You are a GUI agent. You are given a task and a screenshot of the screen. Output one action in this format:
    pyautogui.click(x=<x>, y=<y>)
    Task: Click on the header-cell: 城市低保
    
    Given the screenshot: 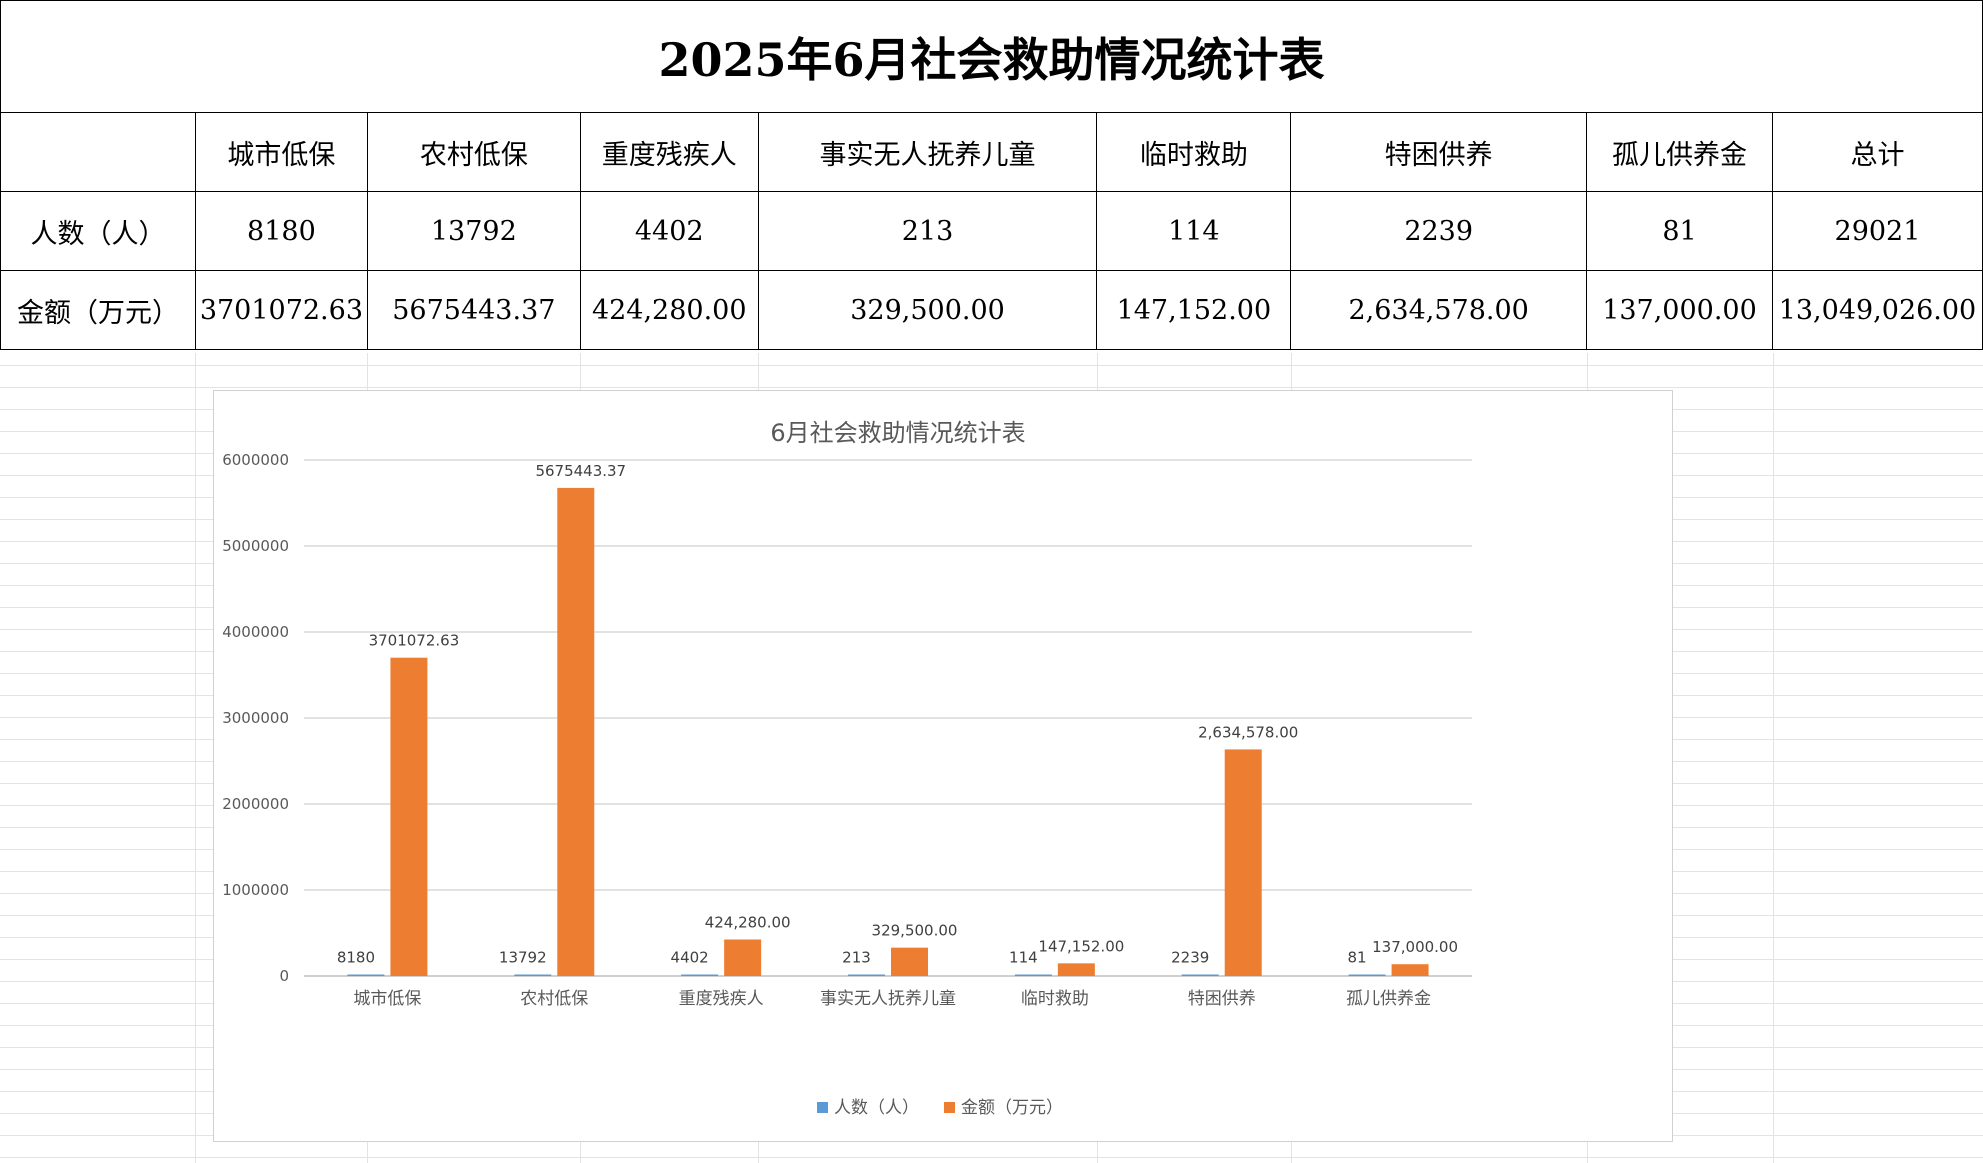 What is the action you would take?
    pyautogui.click(x=281, y=152)
    